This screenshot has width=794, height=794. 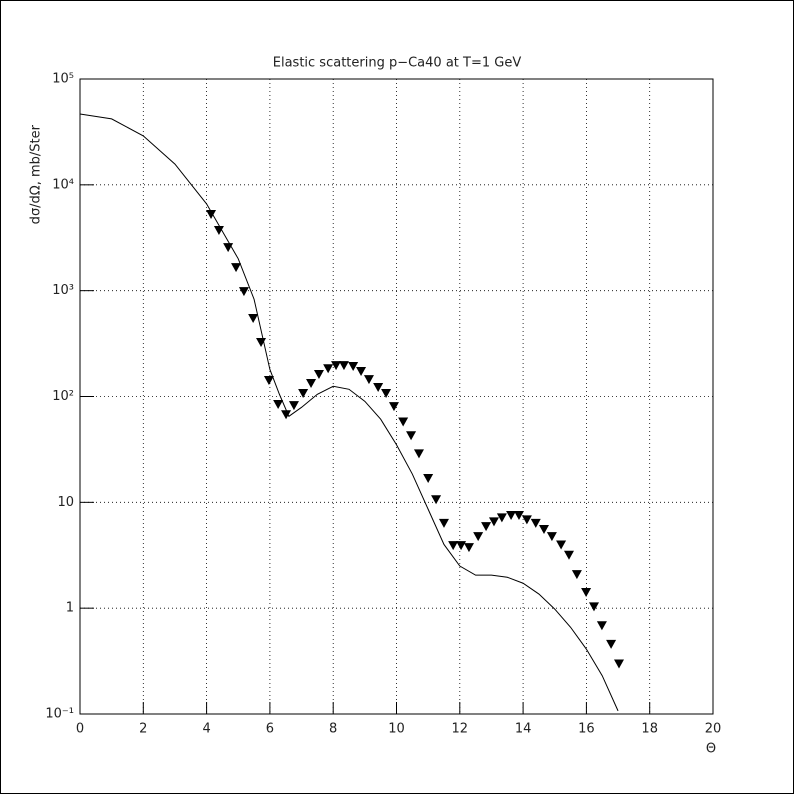 I want to click on chart-title: Elastic scattering p−Ca40 at T=1 GeV, so click(x=397, y=63).